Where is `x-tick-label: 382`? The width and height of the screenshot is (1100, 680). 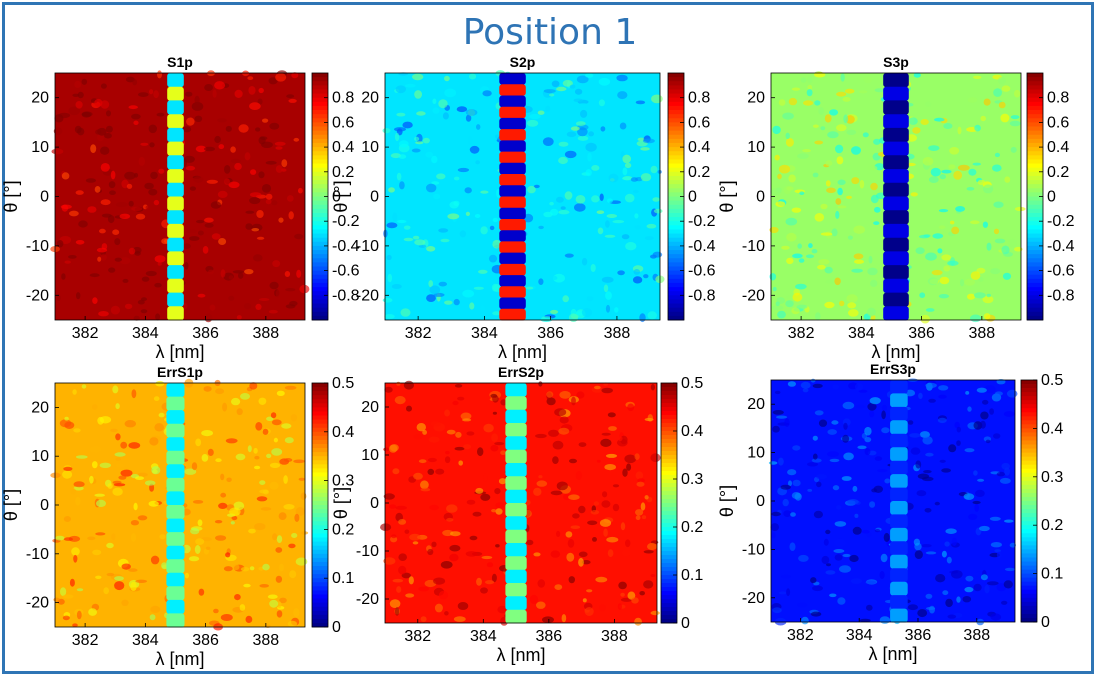
x-tick-label: 382 is located at coordinates (418, 333).